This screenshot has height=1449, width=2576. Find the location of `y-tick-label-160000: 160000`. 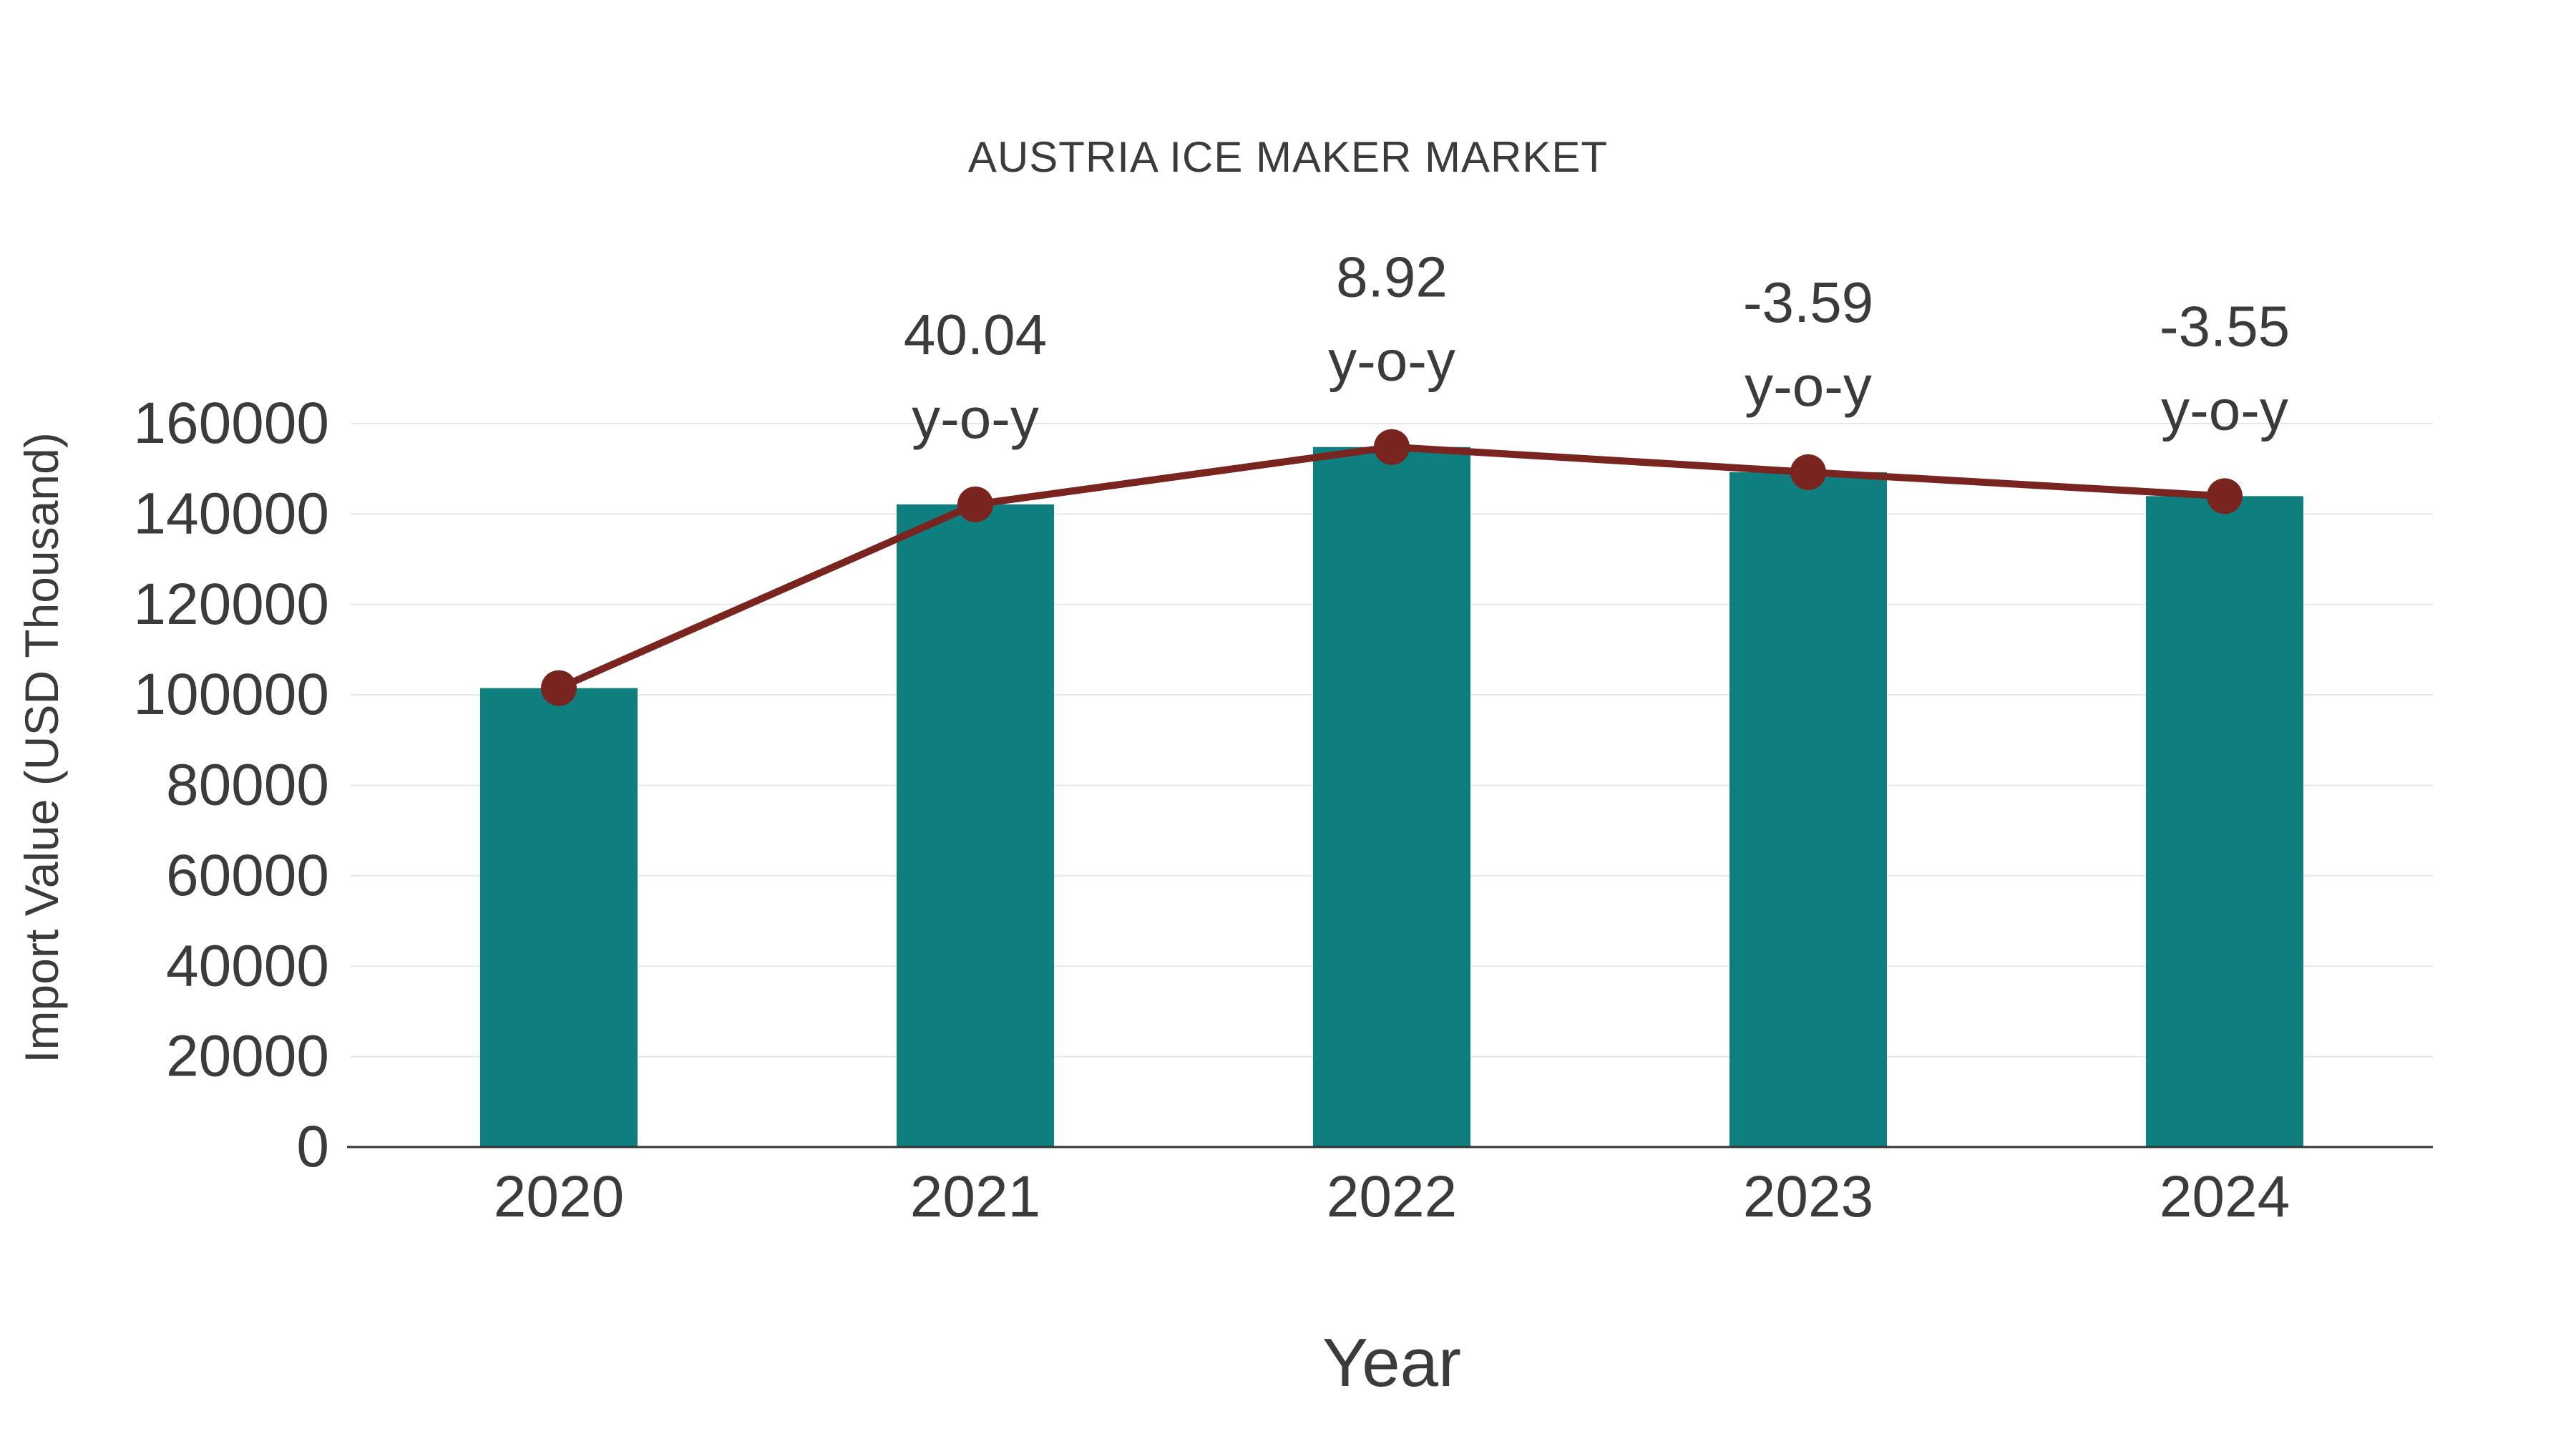

y-tick-label-160000: 160000 is located at coordinates (231, 423).